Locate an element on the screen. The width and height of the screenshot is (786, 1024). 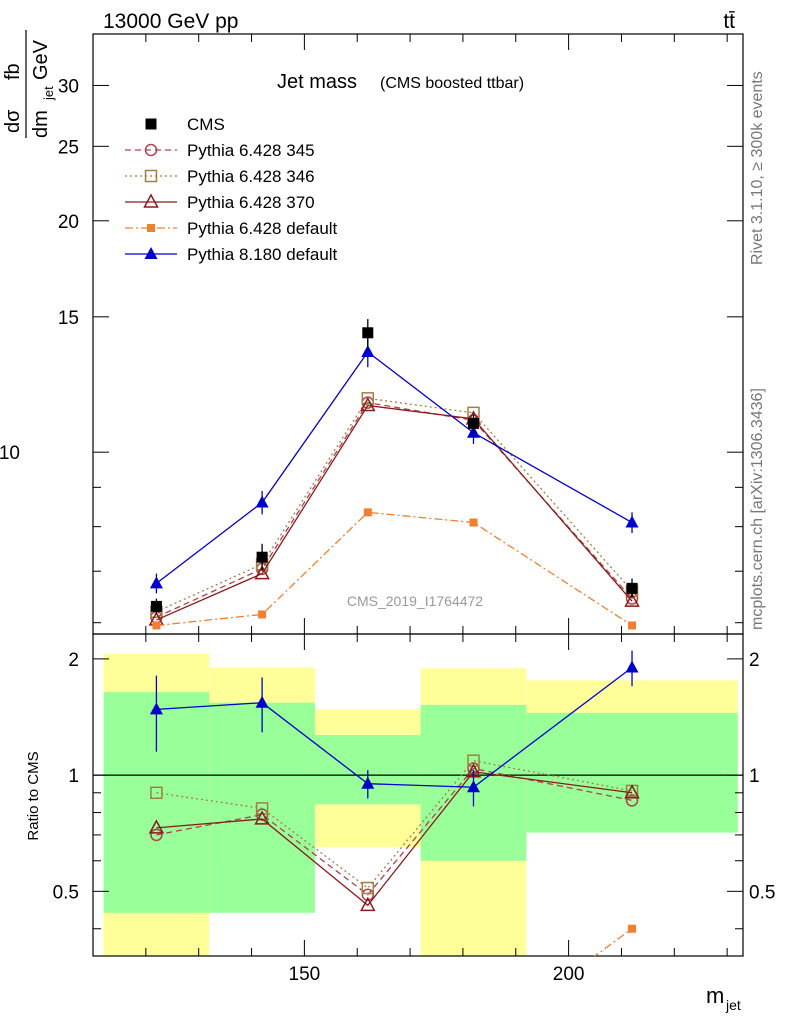
analysis-watermark: CMS_2019_I1764472 is located at coordinates (415, 601).